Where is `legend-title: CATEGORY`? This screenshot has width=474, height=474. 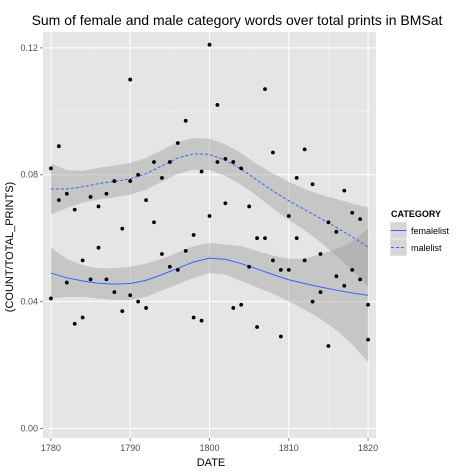
legend-title: CATEGORY is located at coordinates (416, 214).